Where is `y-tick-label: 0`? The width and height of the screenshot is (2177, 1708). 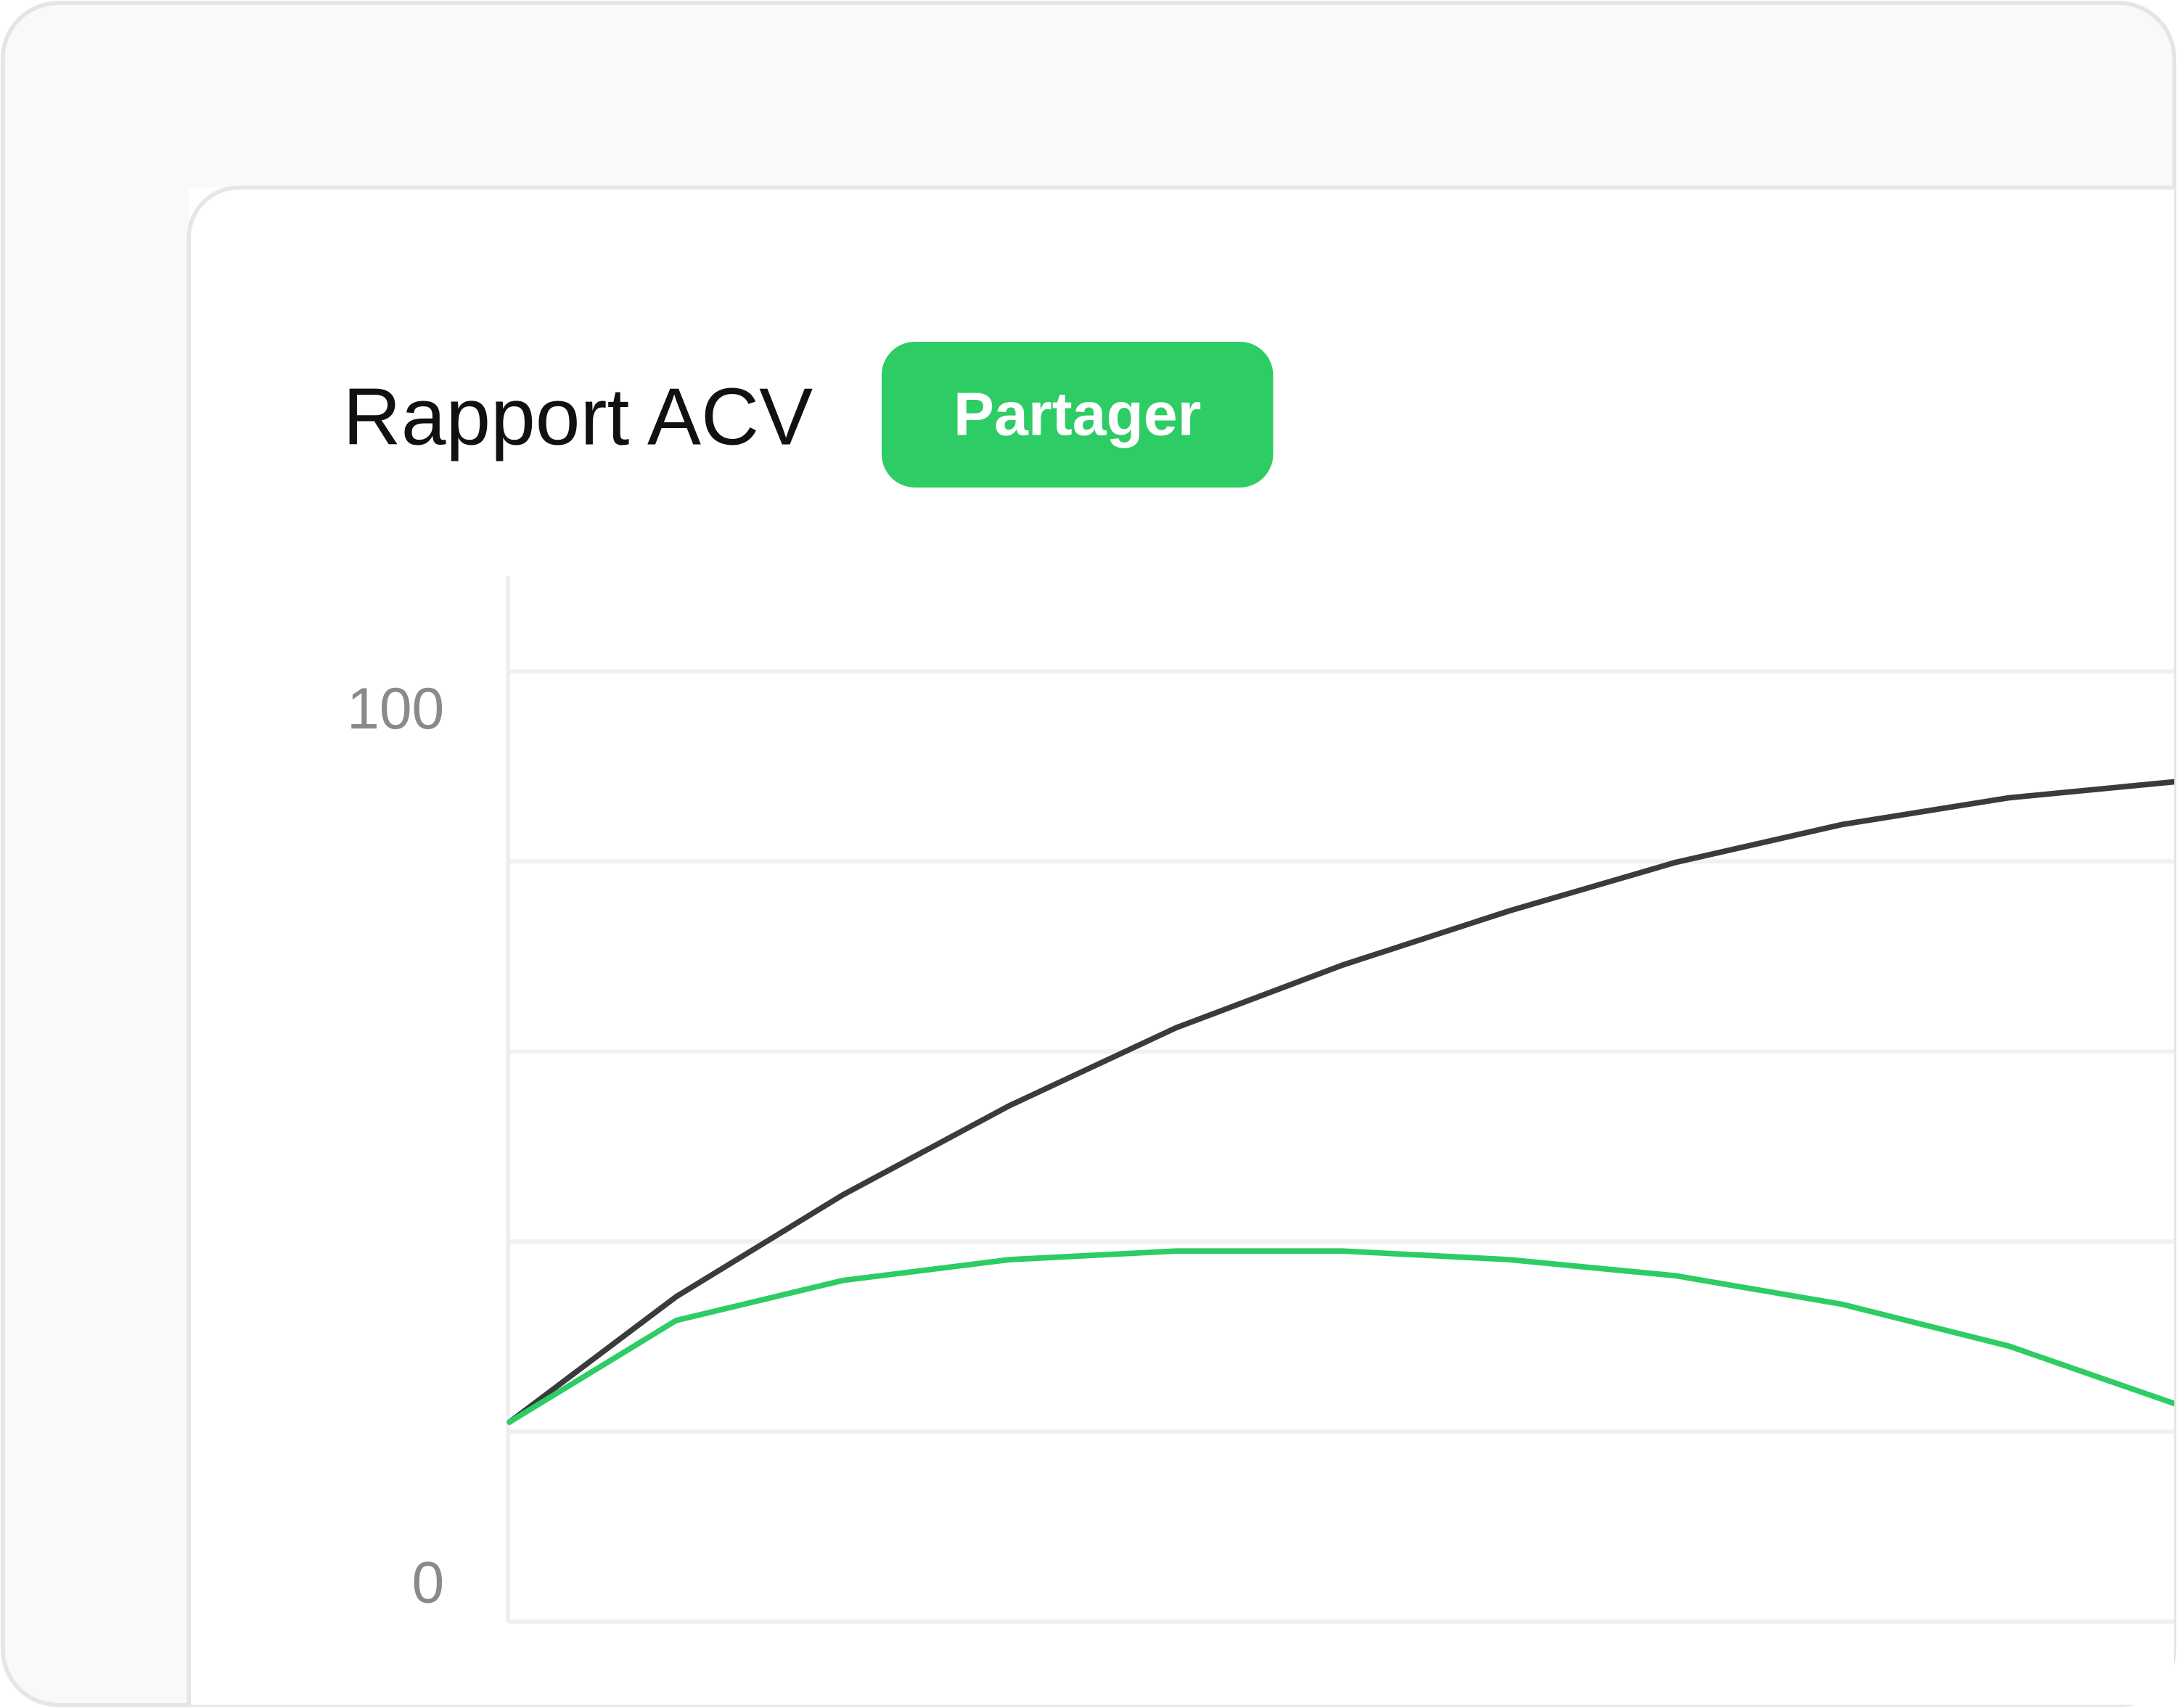 y-tick-label: 0 is located at coordinates (428, 1582).